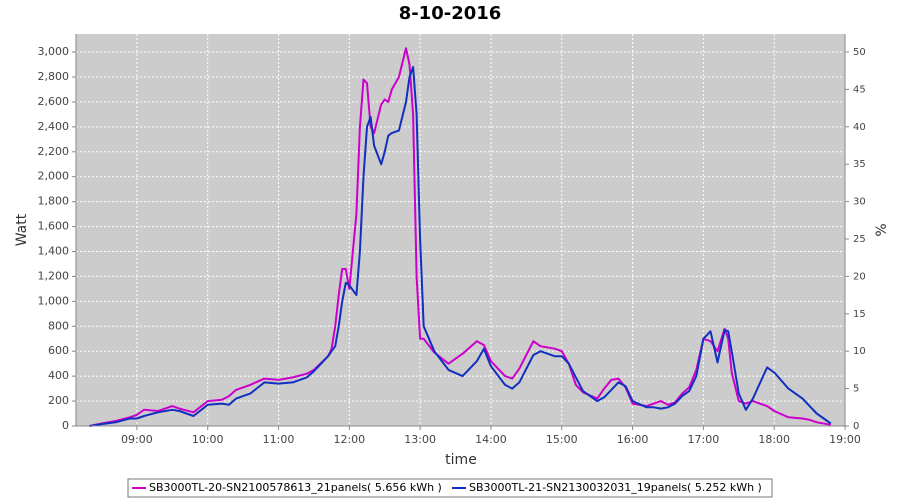 Image resolution: width=900 pixels, height=500 pixels. Describe the element at coordinates (859, 314) in the screenshot. I see `y2-tick-label: 15` at that location.